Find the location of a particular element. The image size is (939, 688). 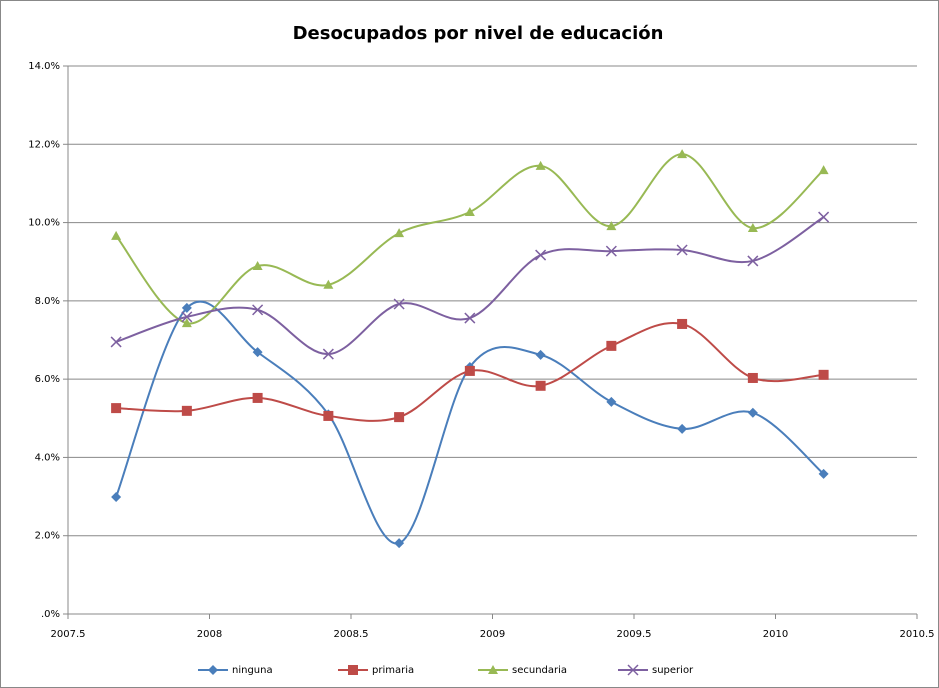

x-tick-label: 2009.5 is located at coordinates (634, 634).